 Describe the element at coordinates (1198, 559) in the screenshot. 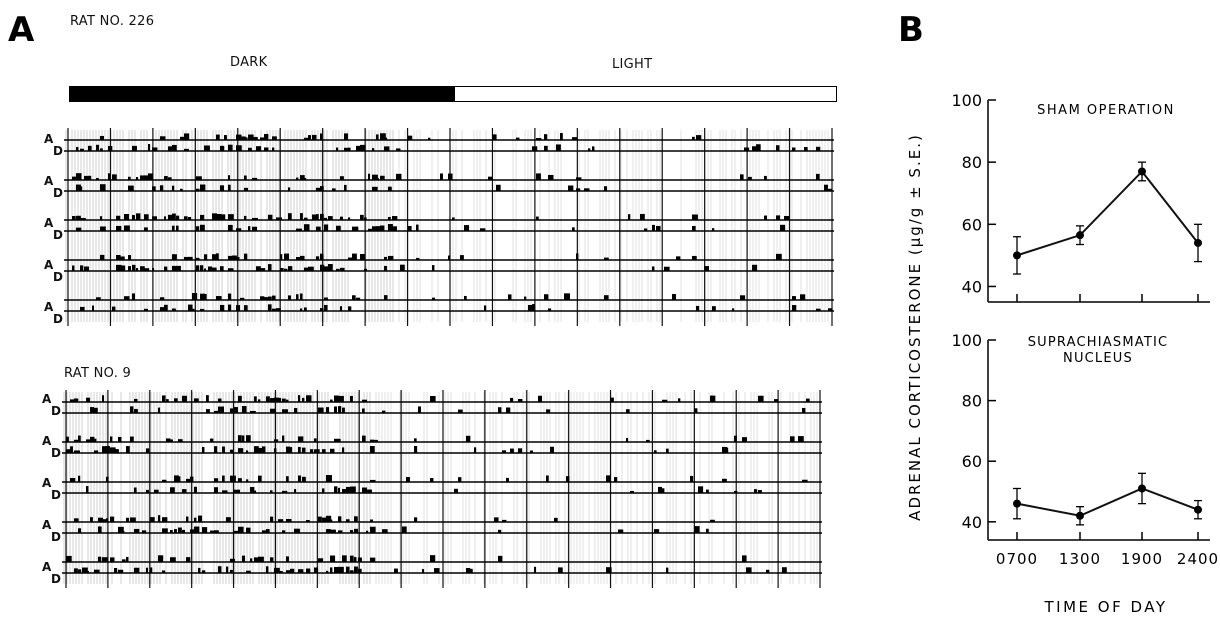

I see `x-tick-label: 2400` at that location.